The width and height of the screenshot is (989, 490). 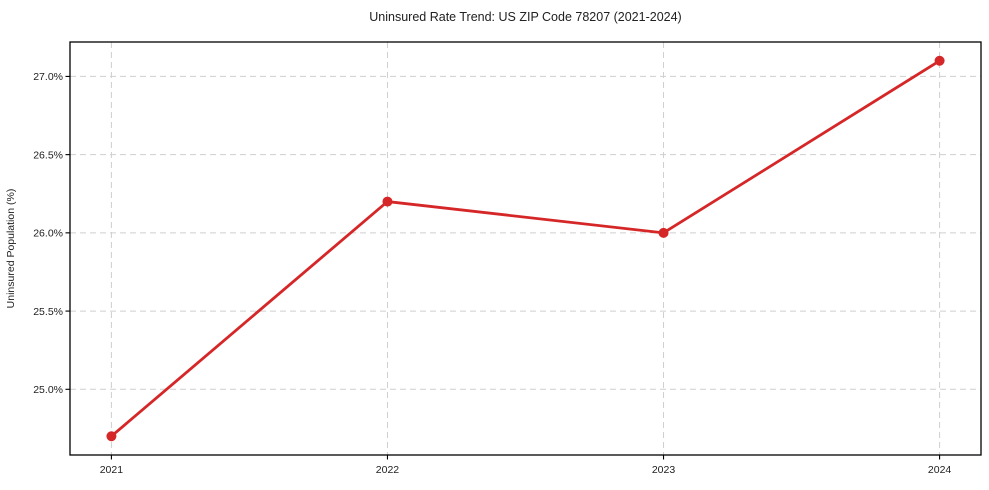 What do you see at coordinates (664, 470) in the screenshot?
I see `x-tick-label: 2023` at bounding box center [664, 470].